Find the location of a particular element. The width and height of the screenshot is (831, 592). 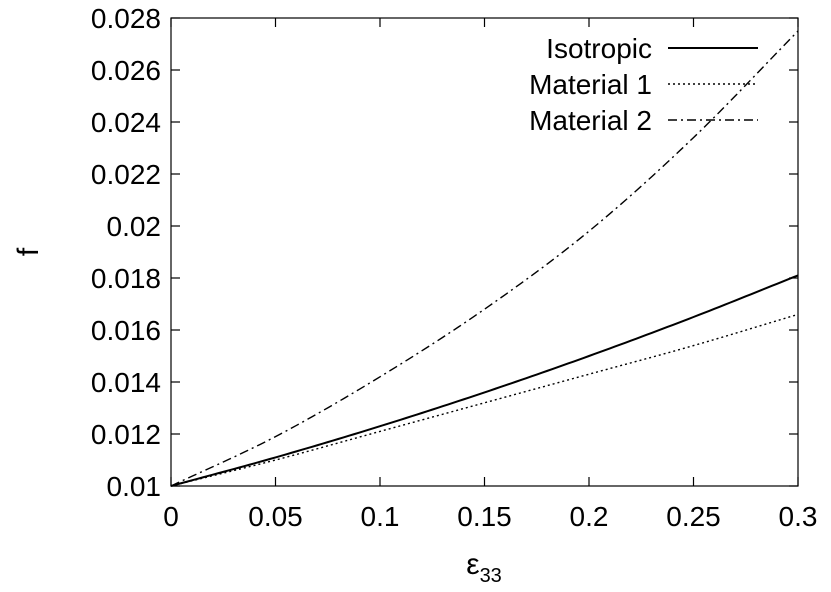

y-tick-label: 0.026 is located at coordinates (126, 70).